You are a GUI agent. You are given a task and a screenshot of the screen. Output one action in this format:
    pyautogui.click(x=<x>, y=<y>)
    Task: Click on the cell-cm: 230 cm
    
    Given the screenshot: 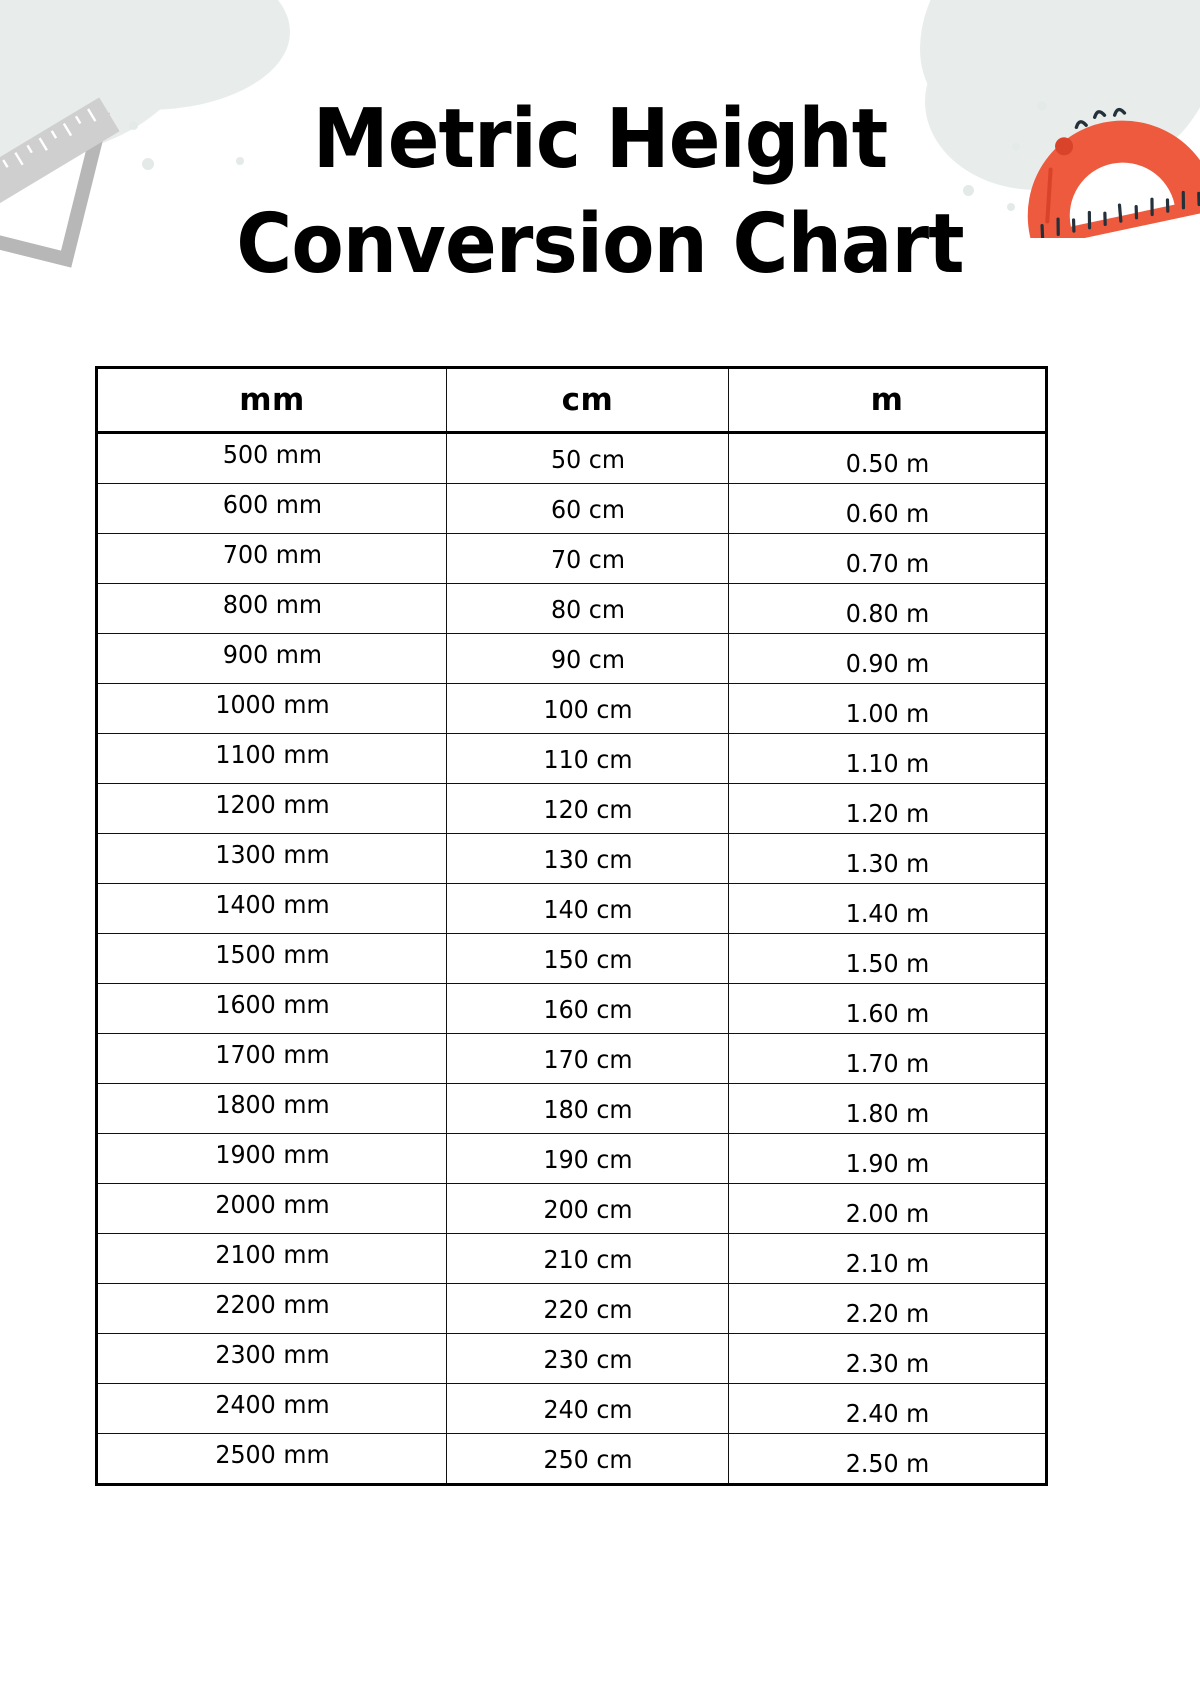 What is the action you would take?
    pyautogui.click(x=587, y=1358)
    